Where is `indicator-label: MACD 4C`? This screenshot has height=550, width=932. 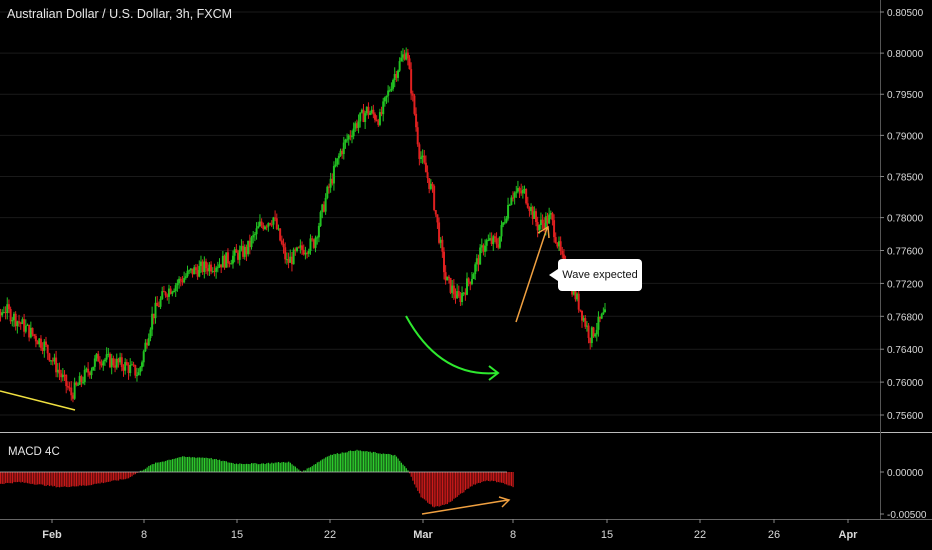
indicator-label: MACD 4C is located at coordinates (34, 452).